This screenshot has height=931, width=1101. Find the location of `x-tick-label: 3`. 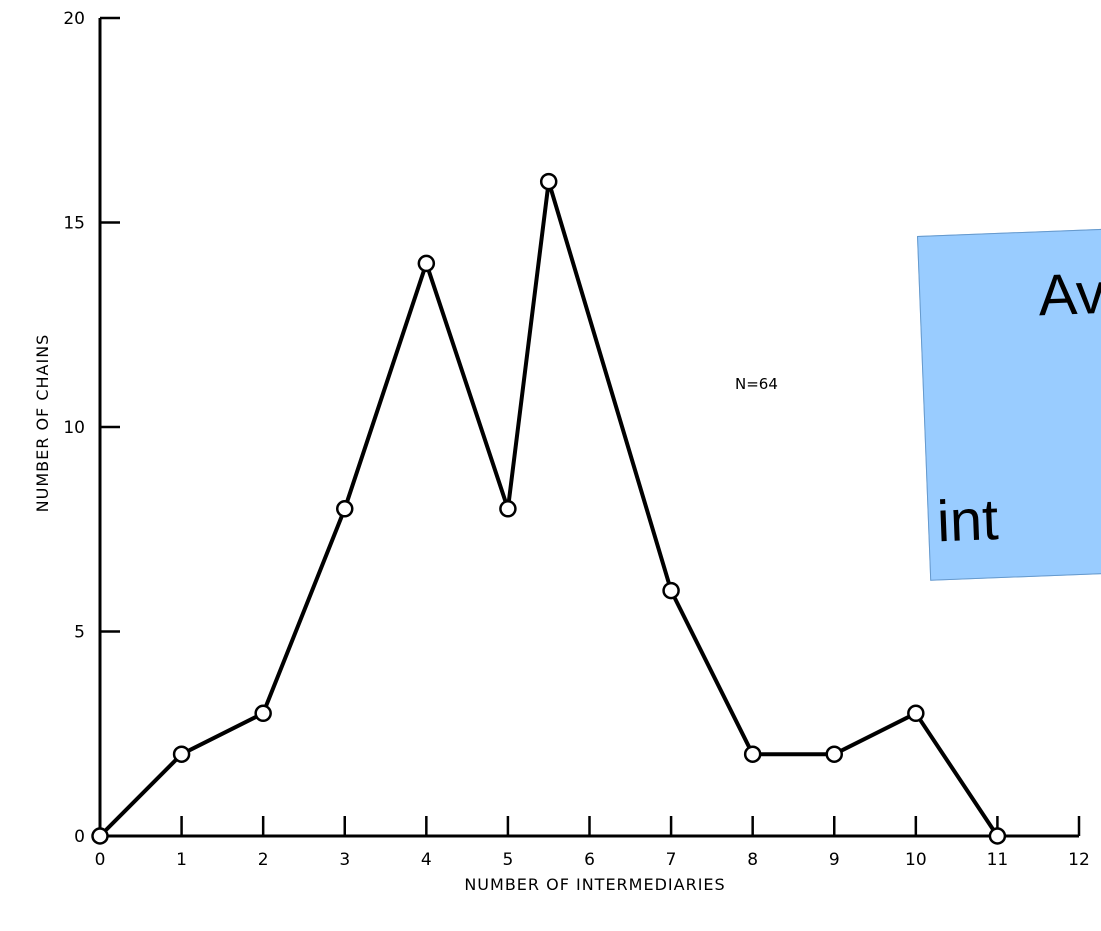

x-tick-label: 3 is located at coordinates (344, 860).